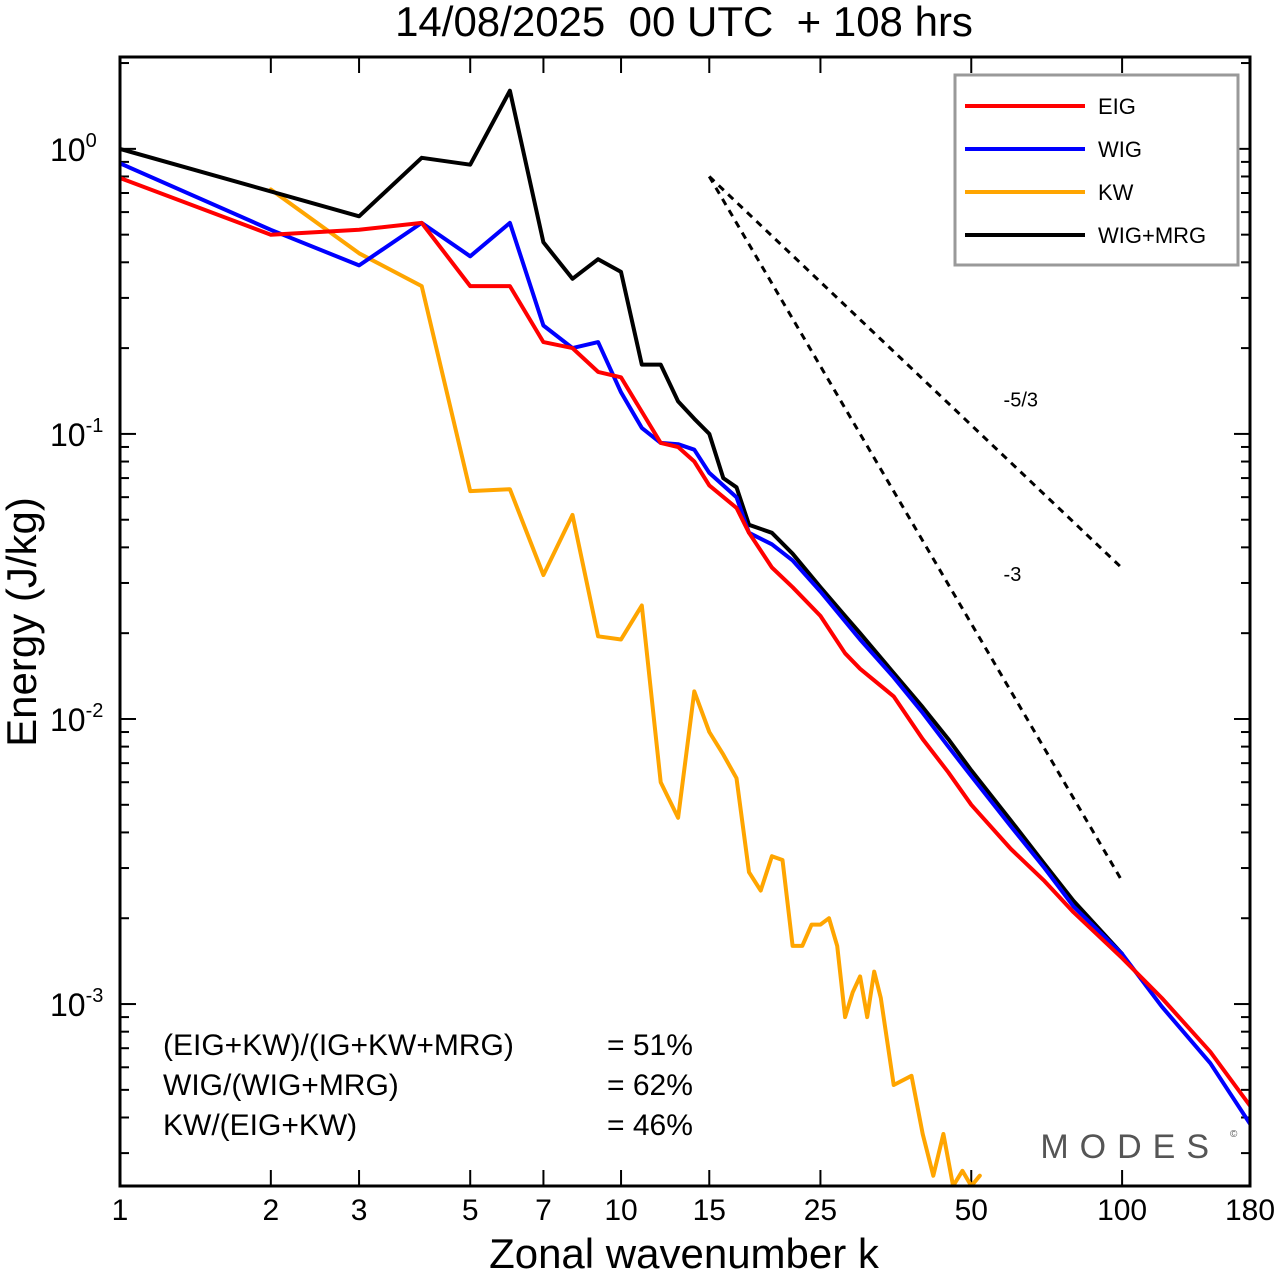  Describe the element at coordinates (971, 1210) in the screenshot. I see `x-tick-label: 50` at that location.